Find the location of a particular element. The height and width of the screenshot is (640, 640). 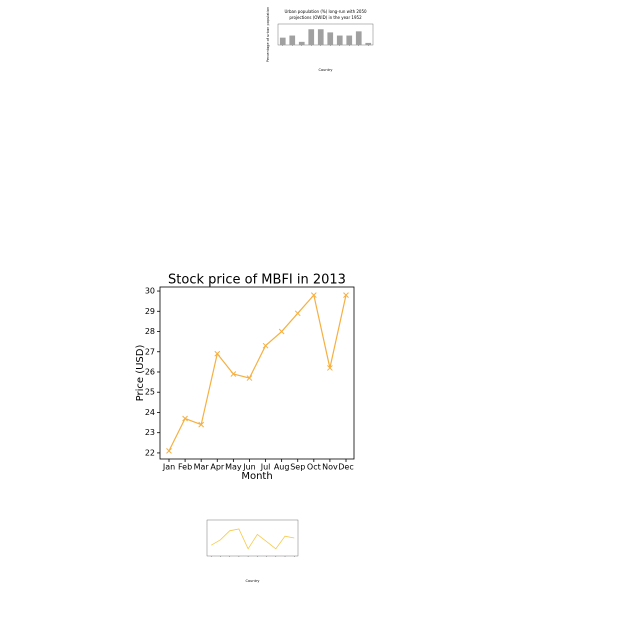

y-tick-label: 24 is located at coordinates (150, 412).